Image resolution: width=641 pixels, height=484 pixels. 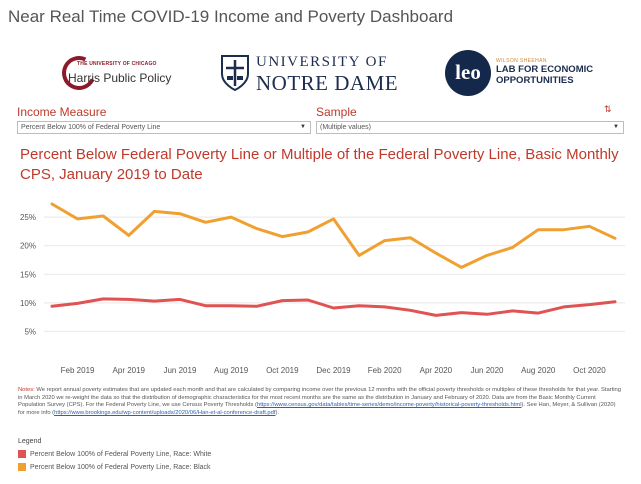 What do you see at coordinates (22, 467) in the screenshot?
I see `legend-swatch-black` at bounding box center [22, 467].